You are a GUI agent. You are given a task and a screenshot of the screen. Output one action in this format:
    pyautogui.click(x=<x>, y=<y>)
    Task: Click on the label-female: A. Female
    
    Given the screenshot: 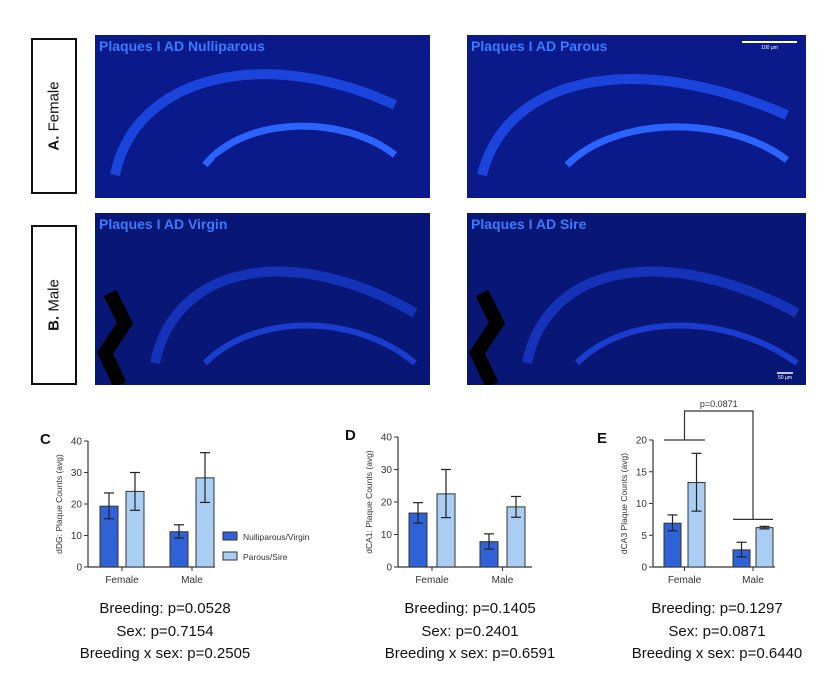 What is the action you would take?
    pyautogui.click(x=54, y=116)
    